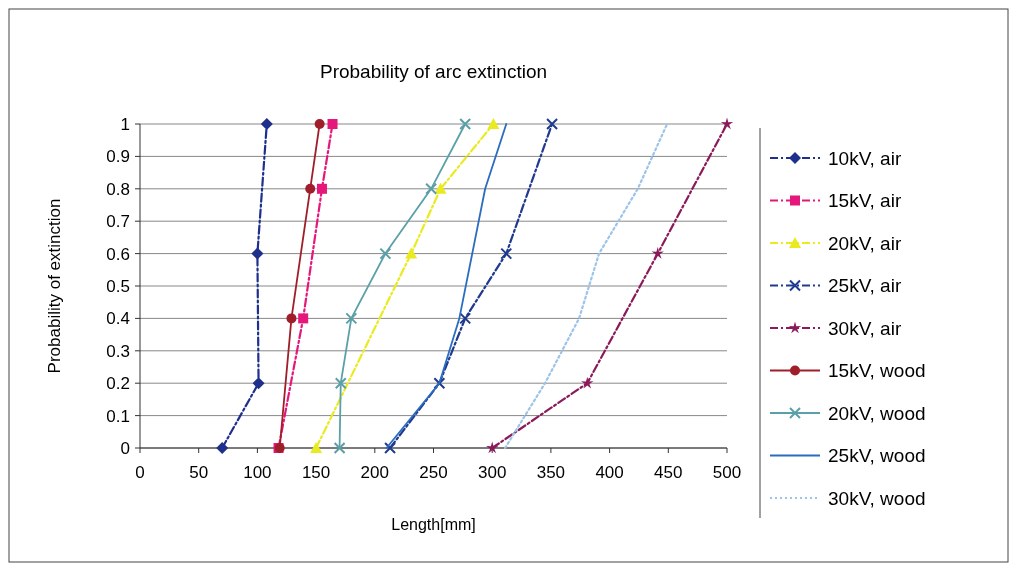 This screenshot has height=571, width=1017. I want to click on y-tick-label: 0.7, so click(118, 222).